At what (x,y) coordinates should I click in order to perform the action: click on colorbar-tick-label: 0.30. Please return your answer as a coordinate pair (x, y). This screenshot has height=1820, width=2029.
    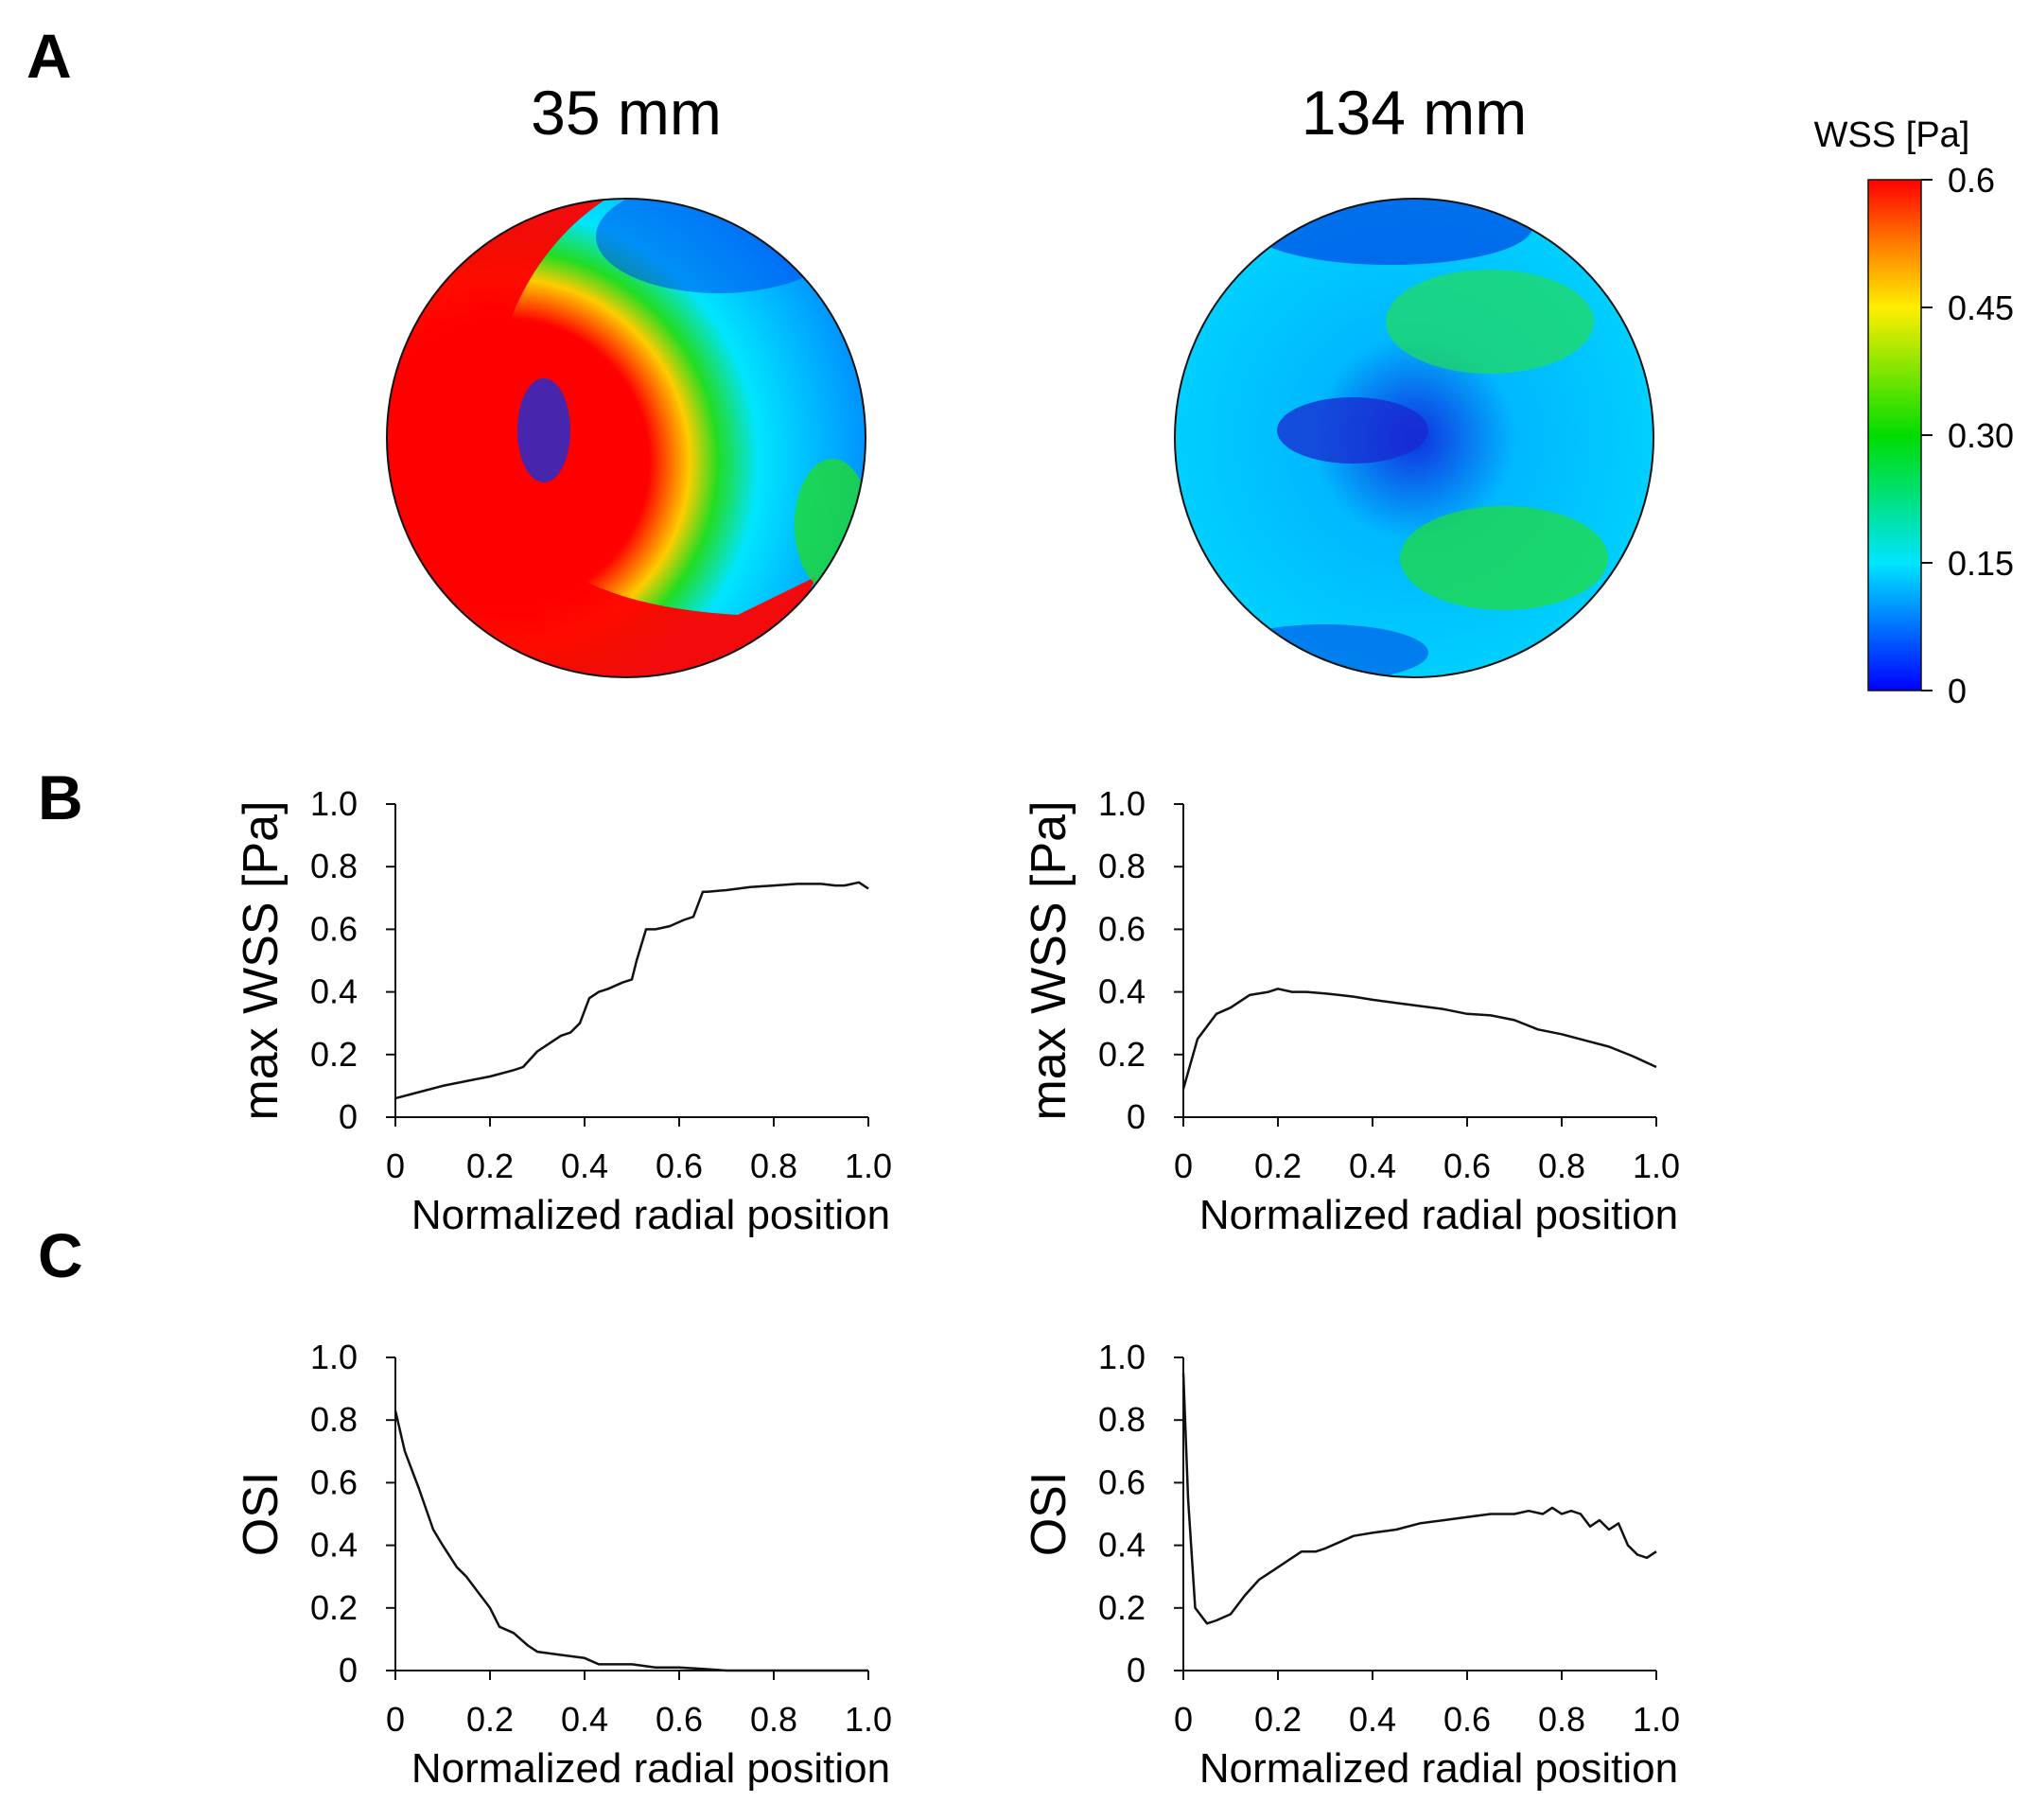
    Looking at the image, I should click on (1981, 435).